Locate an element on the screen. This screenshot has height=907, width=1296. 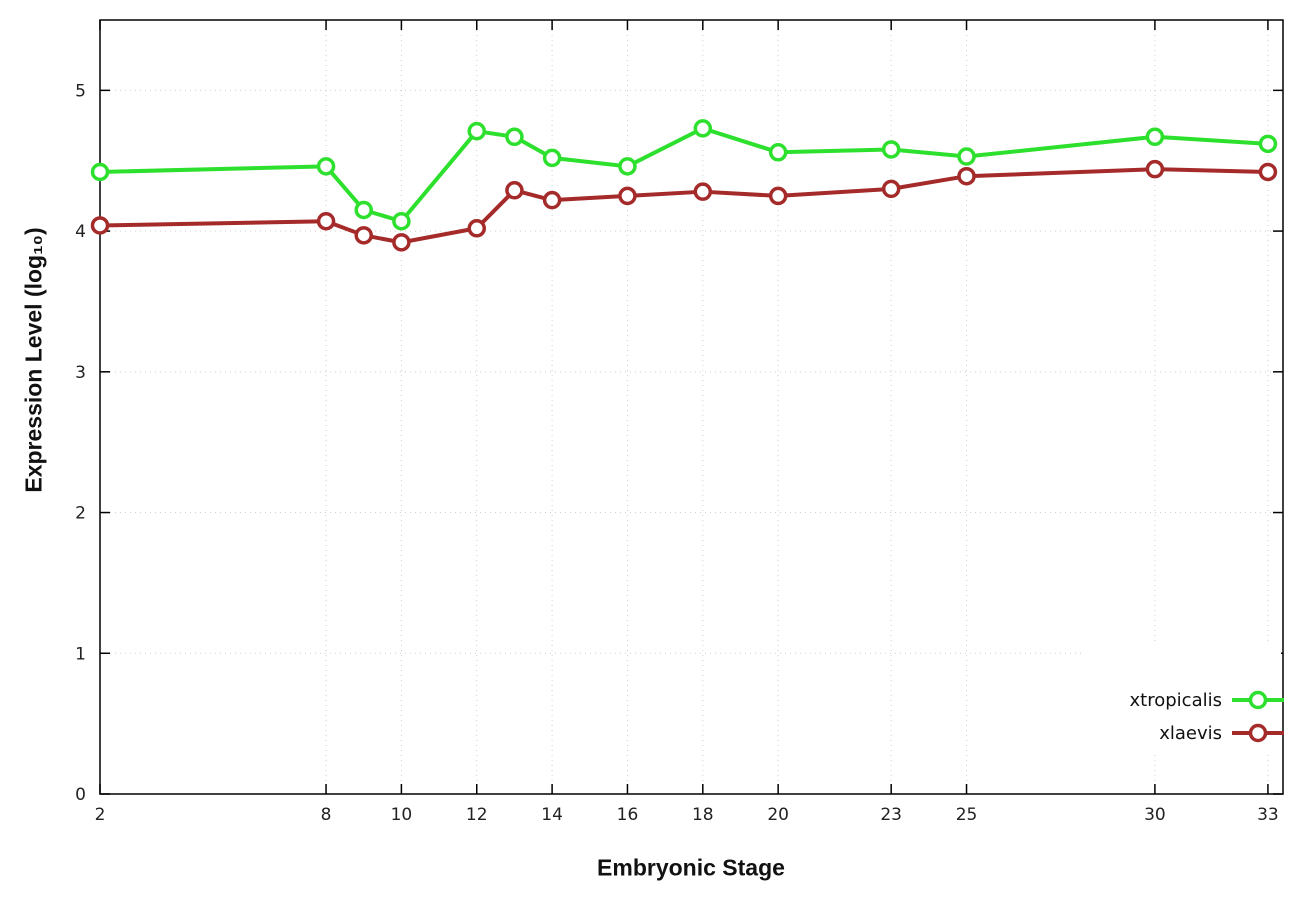
y-tick-label: 1 is located at coordinates (80, 654).